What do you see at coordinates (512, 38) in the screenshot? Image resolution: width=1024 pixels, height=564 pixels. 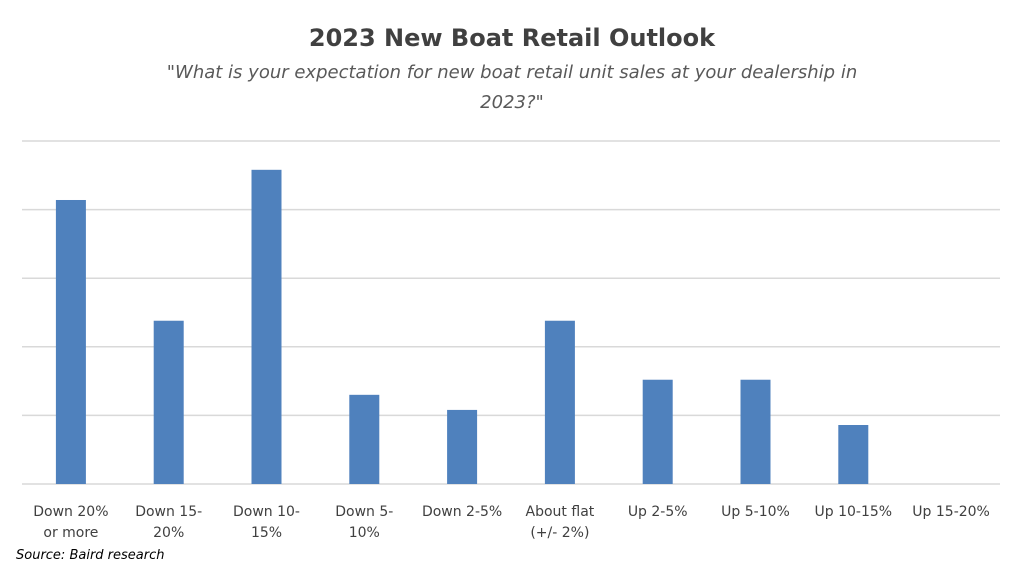 I see `chart-title: 2023 New Boat Retail Outlook` at bounding box center [512, 38].